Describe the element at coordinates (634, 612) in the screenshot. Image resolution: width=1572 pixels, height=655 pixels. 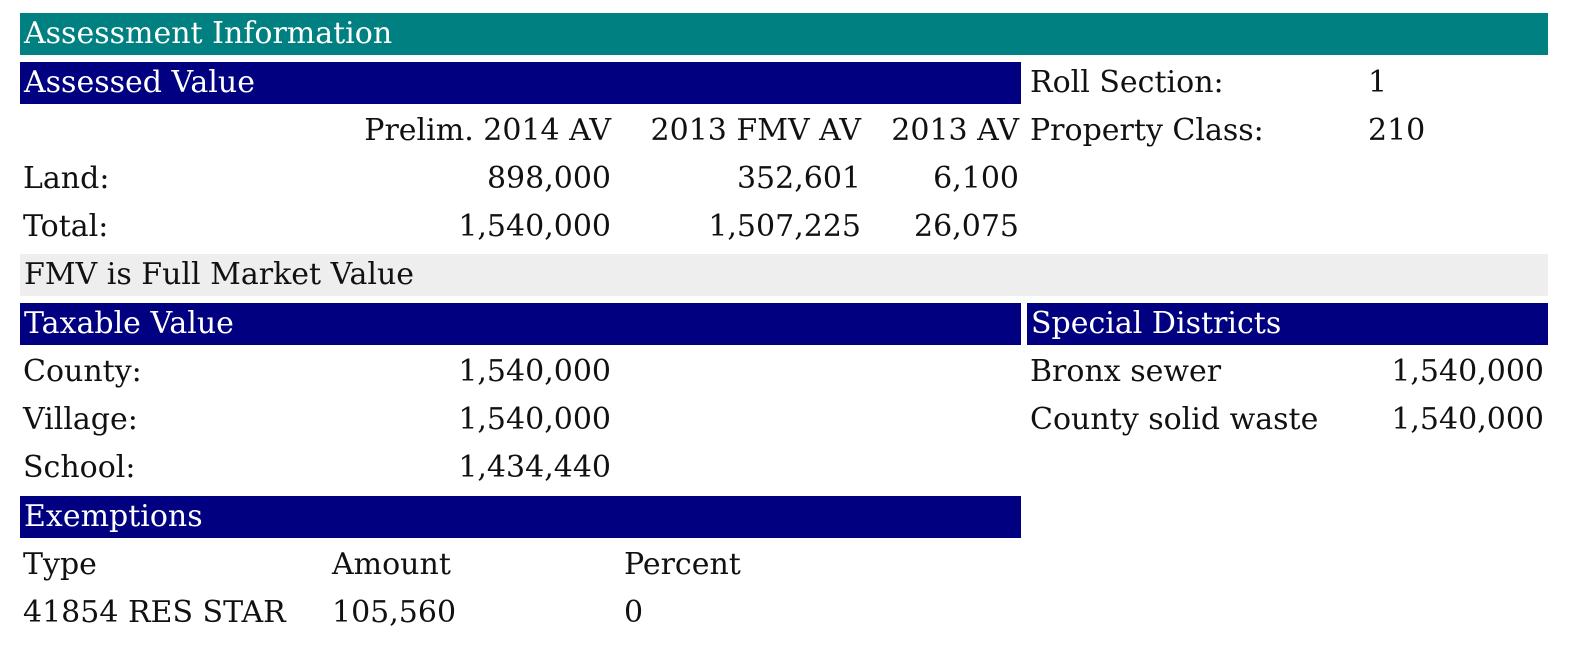
I see `exemption-percent: 0` at that location.